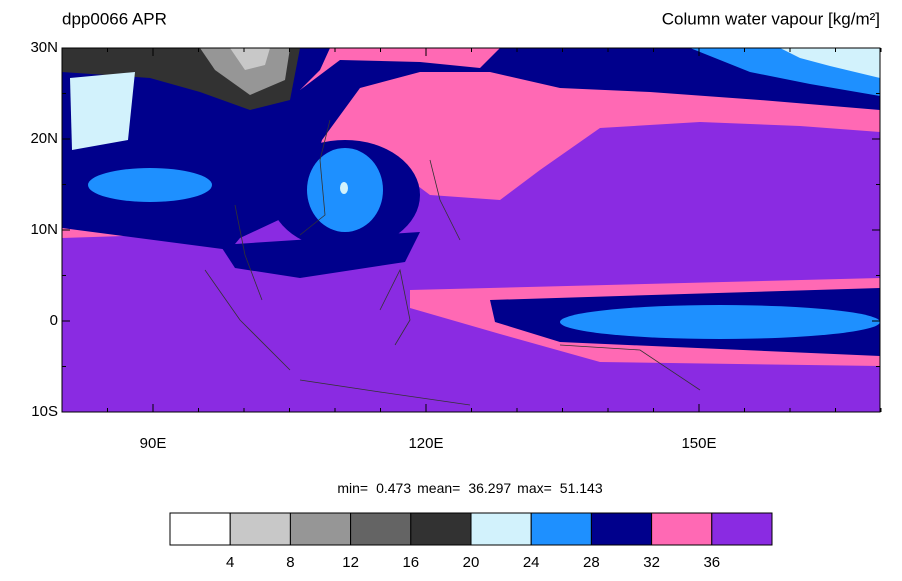  Describe the element at coordinates (438, 488) in the screenshot. I see `stat-label: mean=` at that location.